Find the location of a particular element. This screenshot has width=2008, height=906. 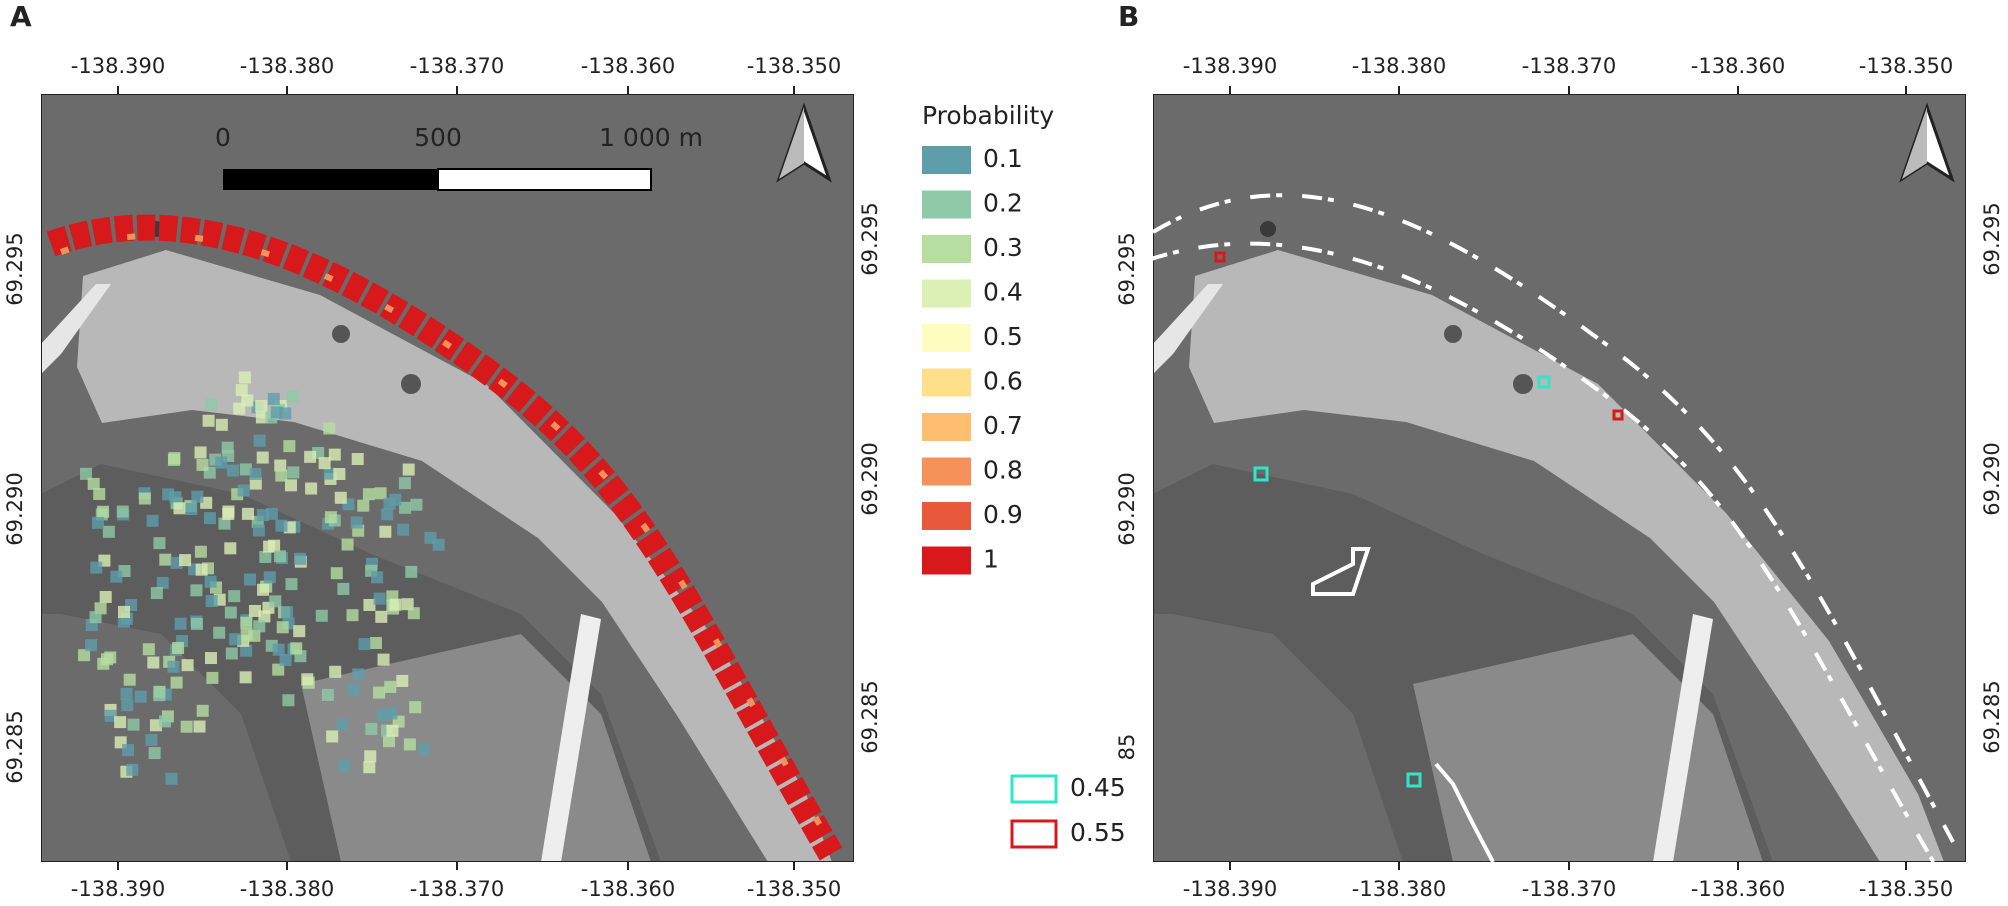

legend-label: 0.8 is located at coordinates (1003, 470).